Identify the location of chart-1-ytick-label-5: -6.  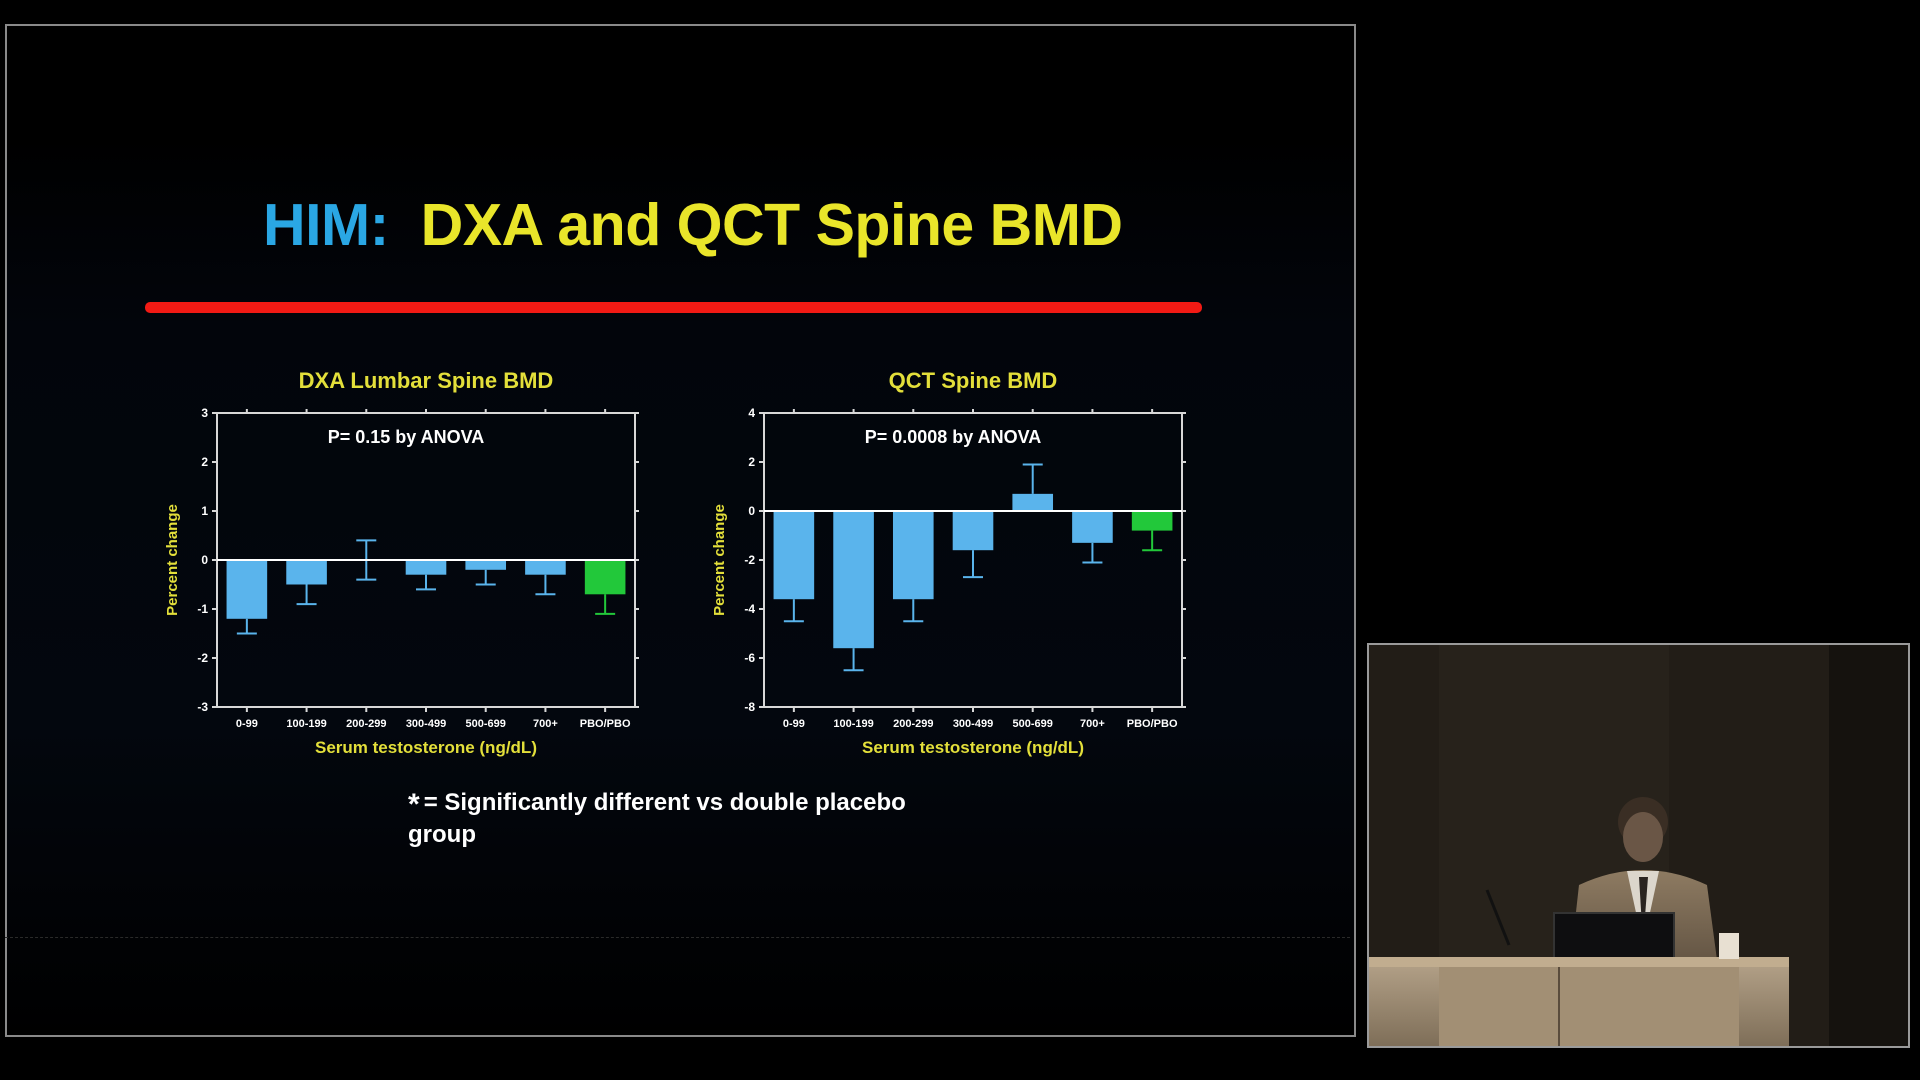
(749, 658).